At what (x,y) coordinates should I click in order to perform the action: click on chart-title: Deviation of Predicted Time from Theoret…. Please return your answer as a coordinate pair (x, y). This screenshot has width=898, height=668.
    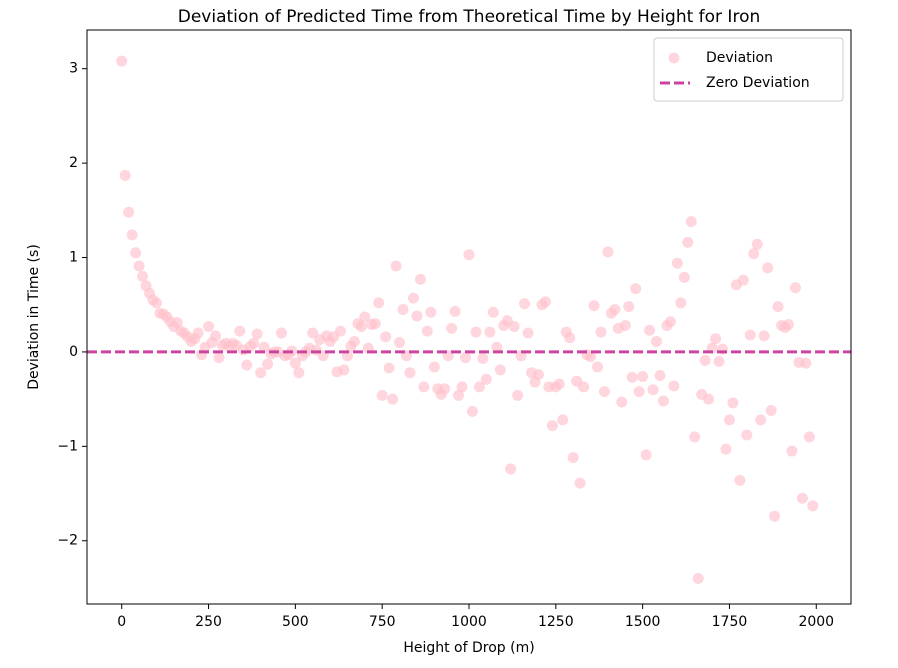
    Looking at the image, I should click on (469, 17).